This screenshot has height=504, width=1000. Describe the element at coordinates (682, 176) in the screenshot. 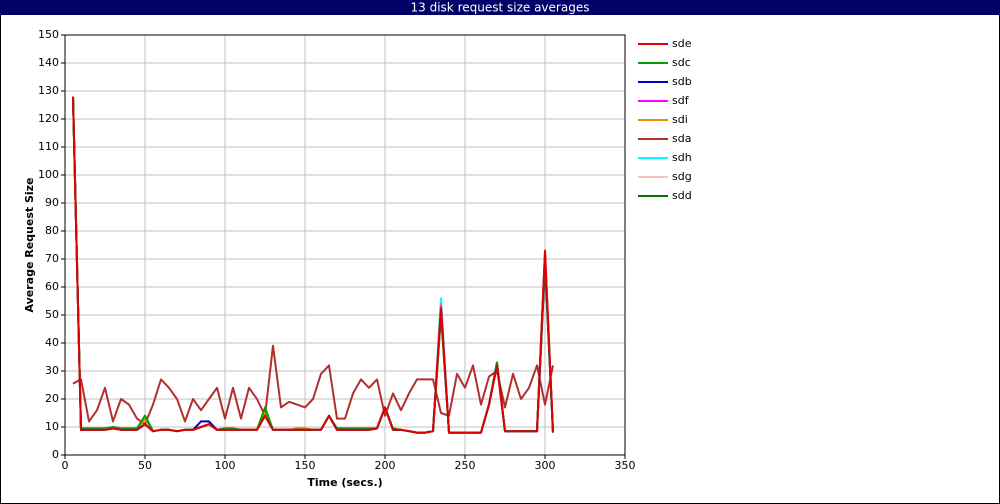

I see `legend-label: sdg` at that location.